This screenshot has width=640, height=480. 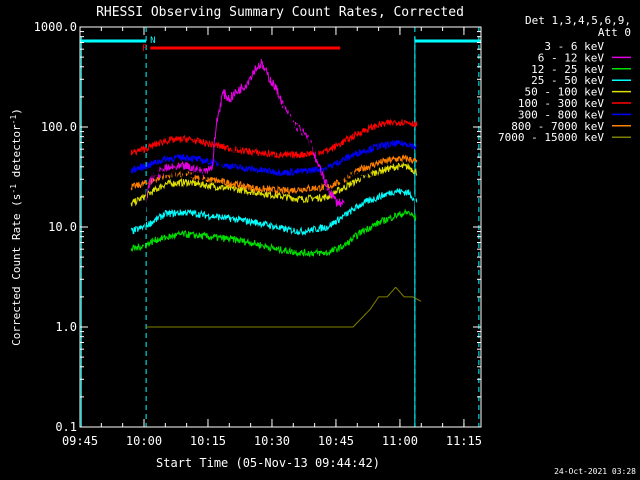 What do you see at coordinates (551, 137) in the screenshot?
I see `legend-label-8: 7000 - 15000 keV` at bounding box center [551, 137].